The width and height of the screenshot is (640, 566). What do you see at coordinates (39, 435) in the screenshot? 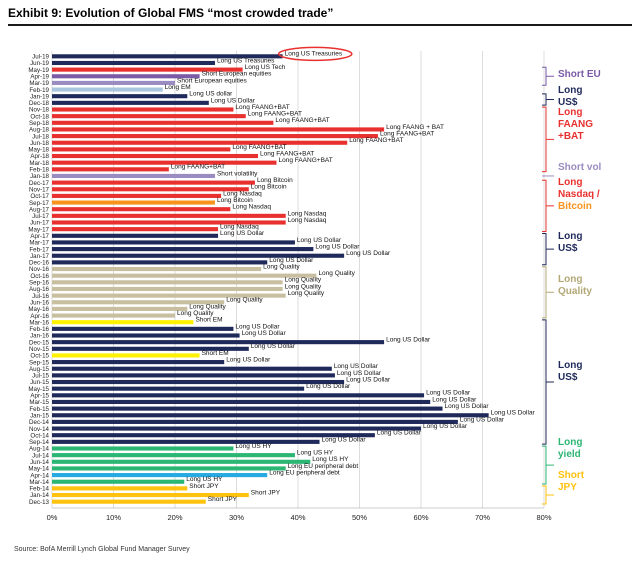
I see `category-label: Oct-14` at bounding box center [39, 435].